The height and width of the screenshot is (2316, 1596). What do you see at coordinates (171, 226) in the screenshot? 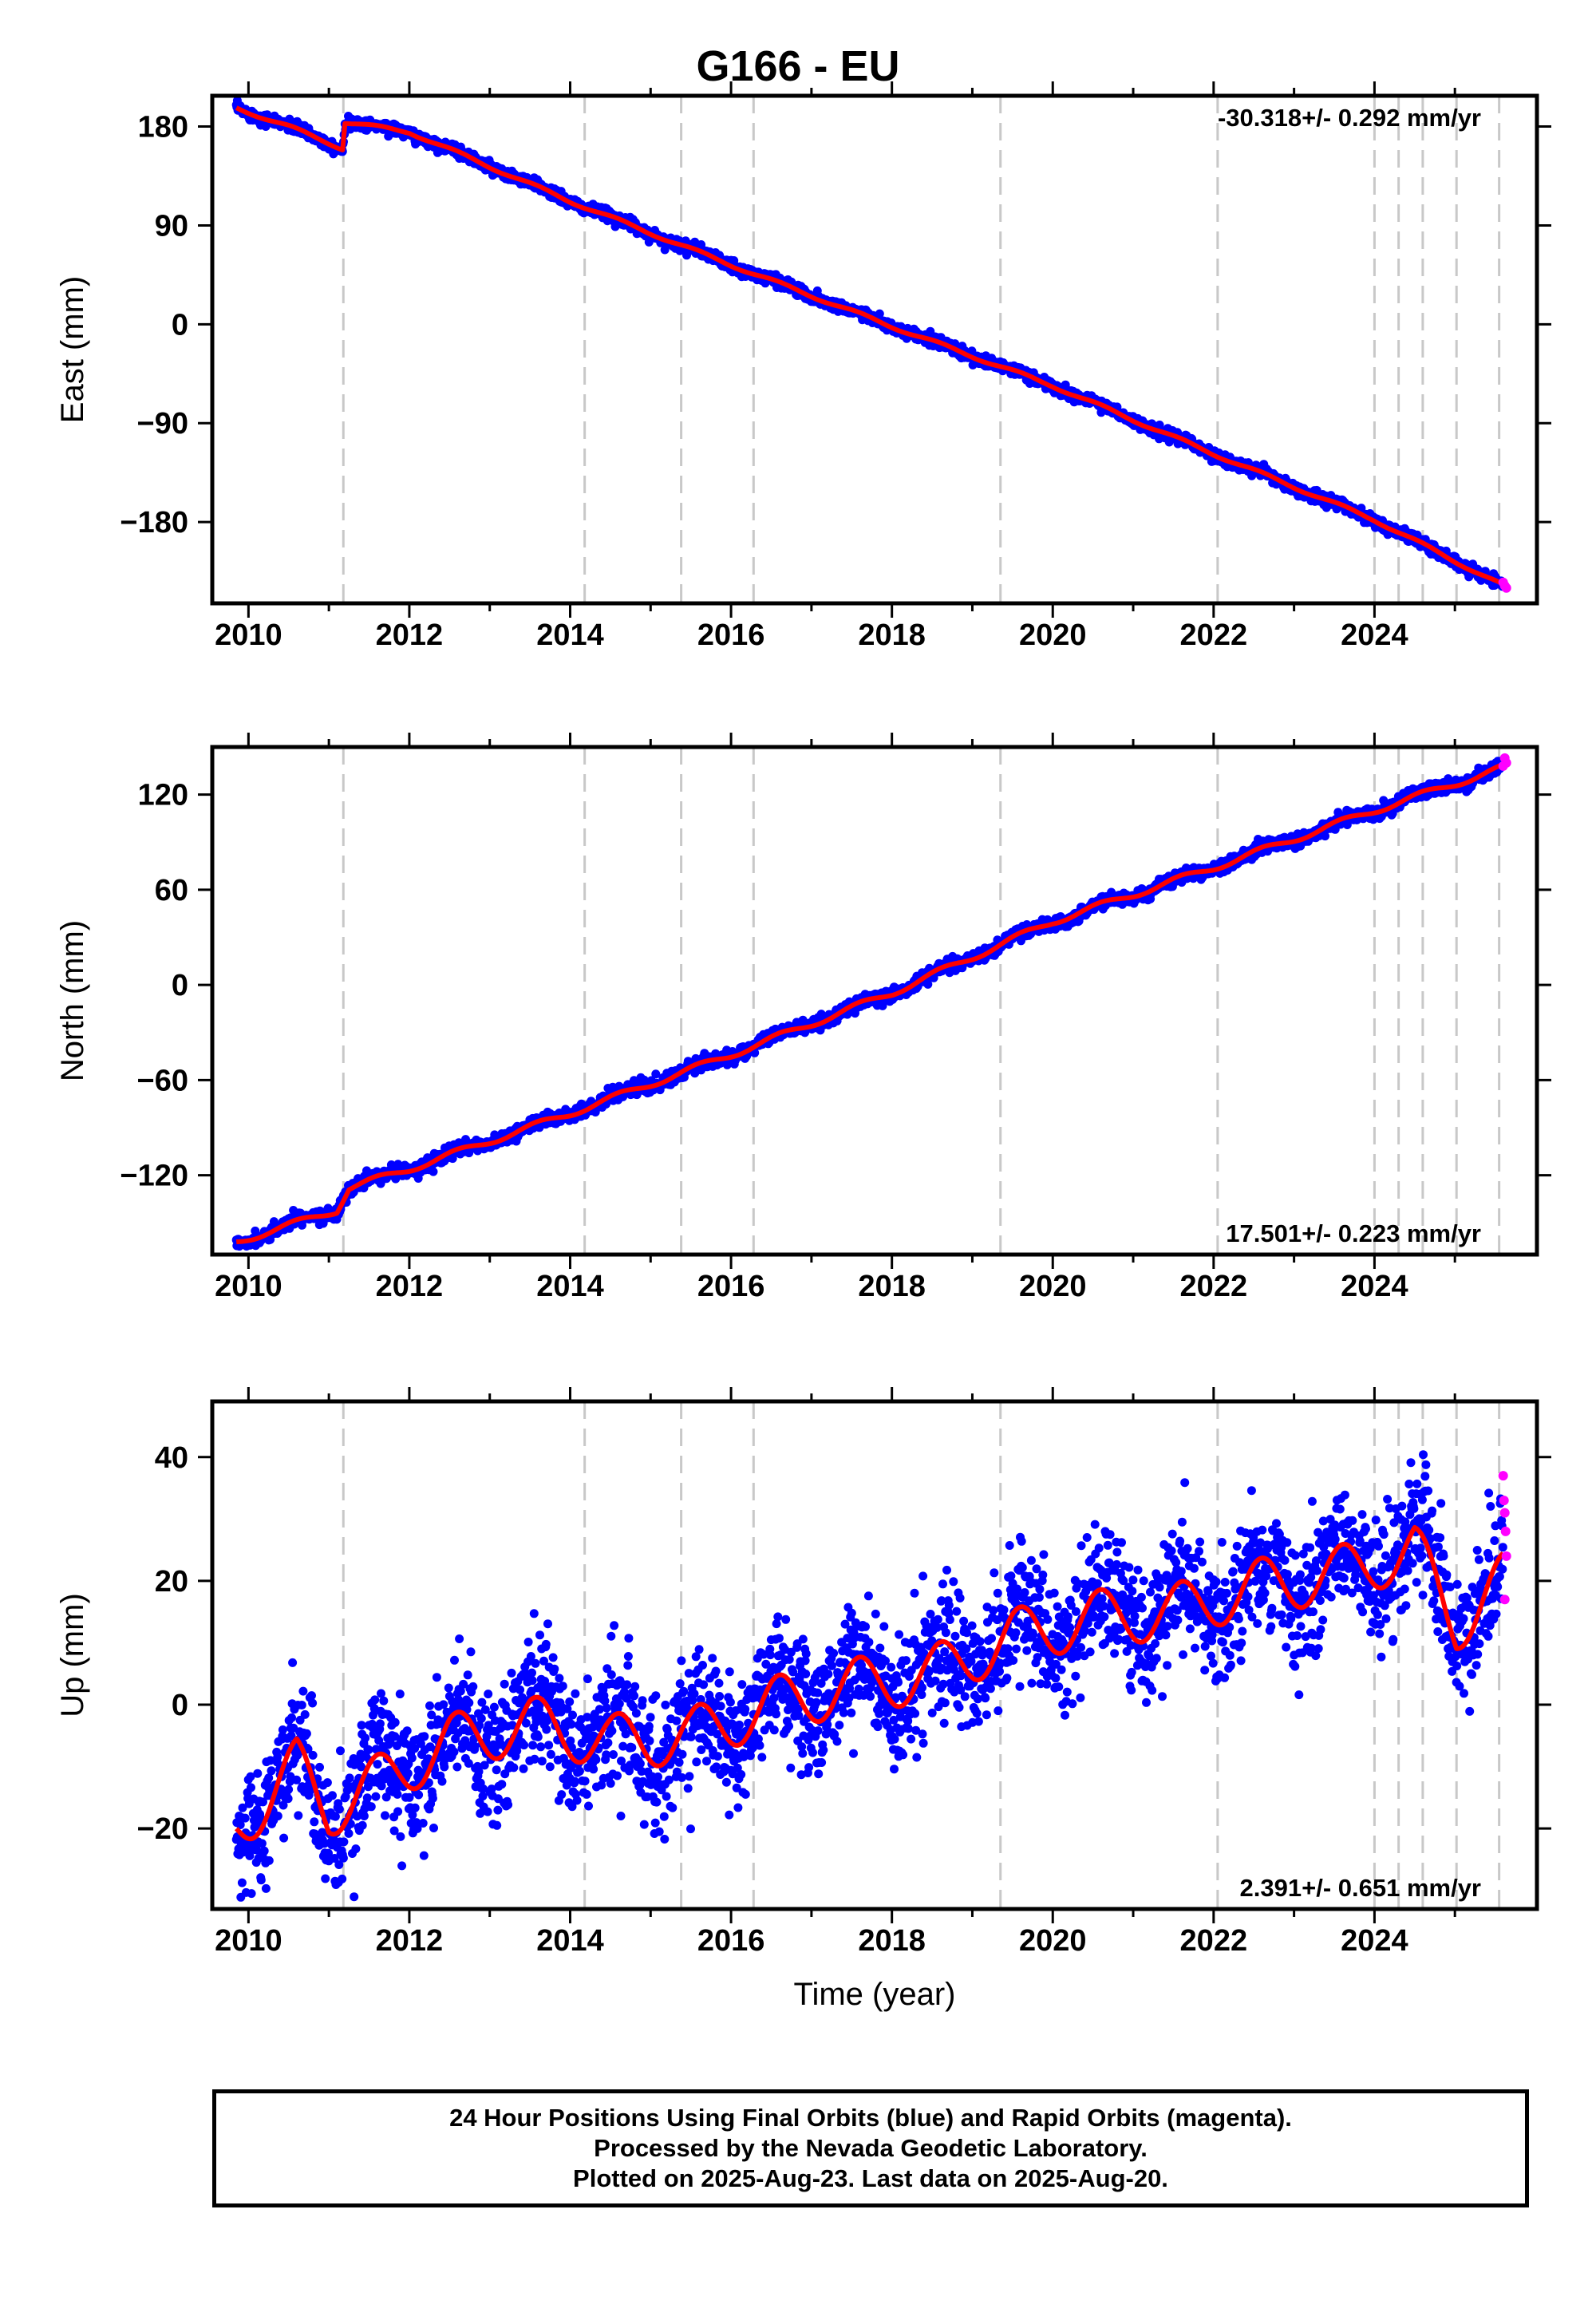
I see `y-tick-label: 90` at bounding box center [171, 226].